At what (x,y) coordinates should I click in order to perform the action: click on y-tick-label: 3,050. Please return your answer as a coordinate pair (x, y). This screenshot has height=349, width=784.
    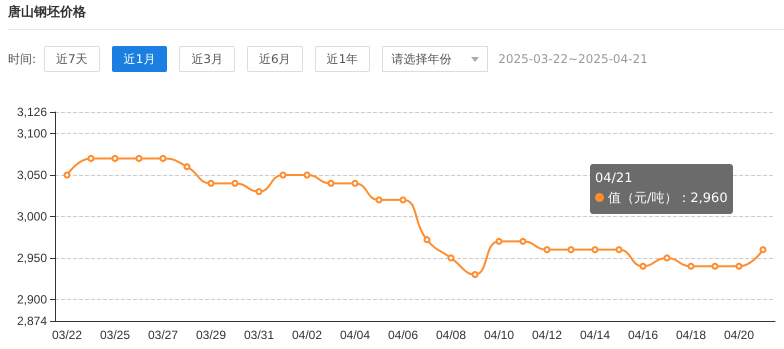
    Looking at the image, I should click on (32, 175).